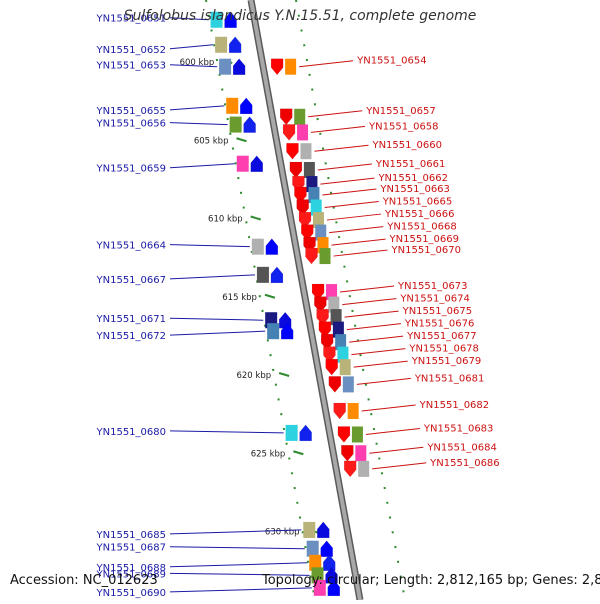  Describe the element at coordinates (131, 535) in the screenshot. I see `gene-label-reverse: YN1551_0685` at that location.